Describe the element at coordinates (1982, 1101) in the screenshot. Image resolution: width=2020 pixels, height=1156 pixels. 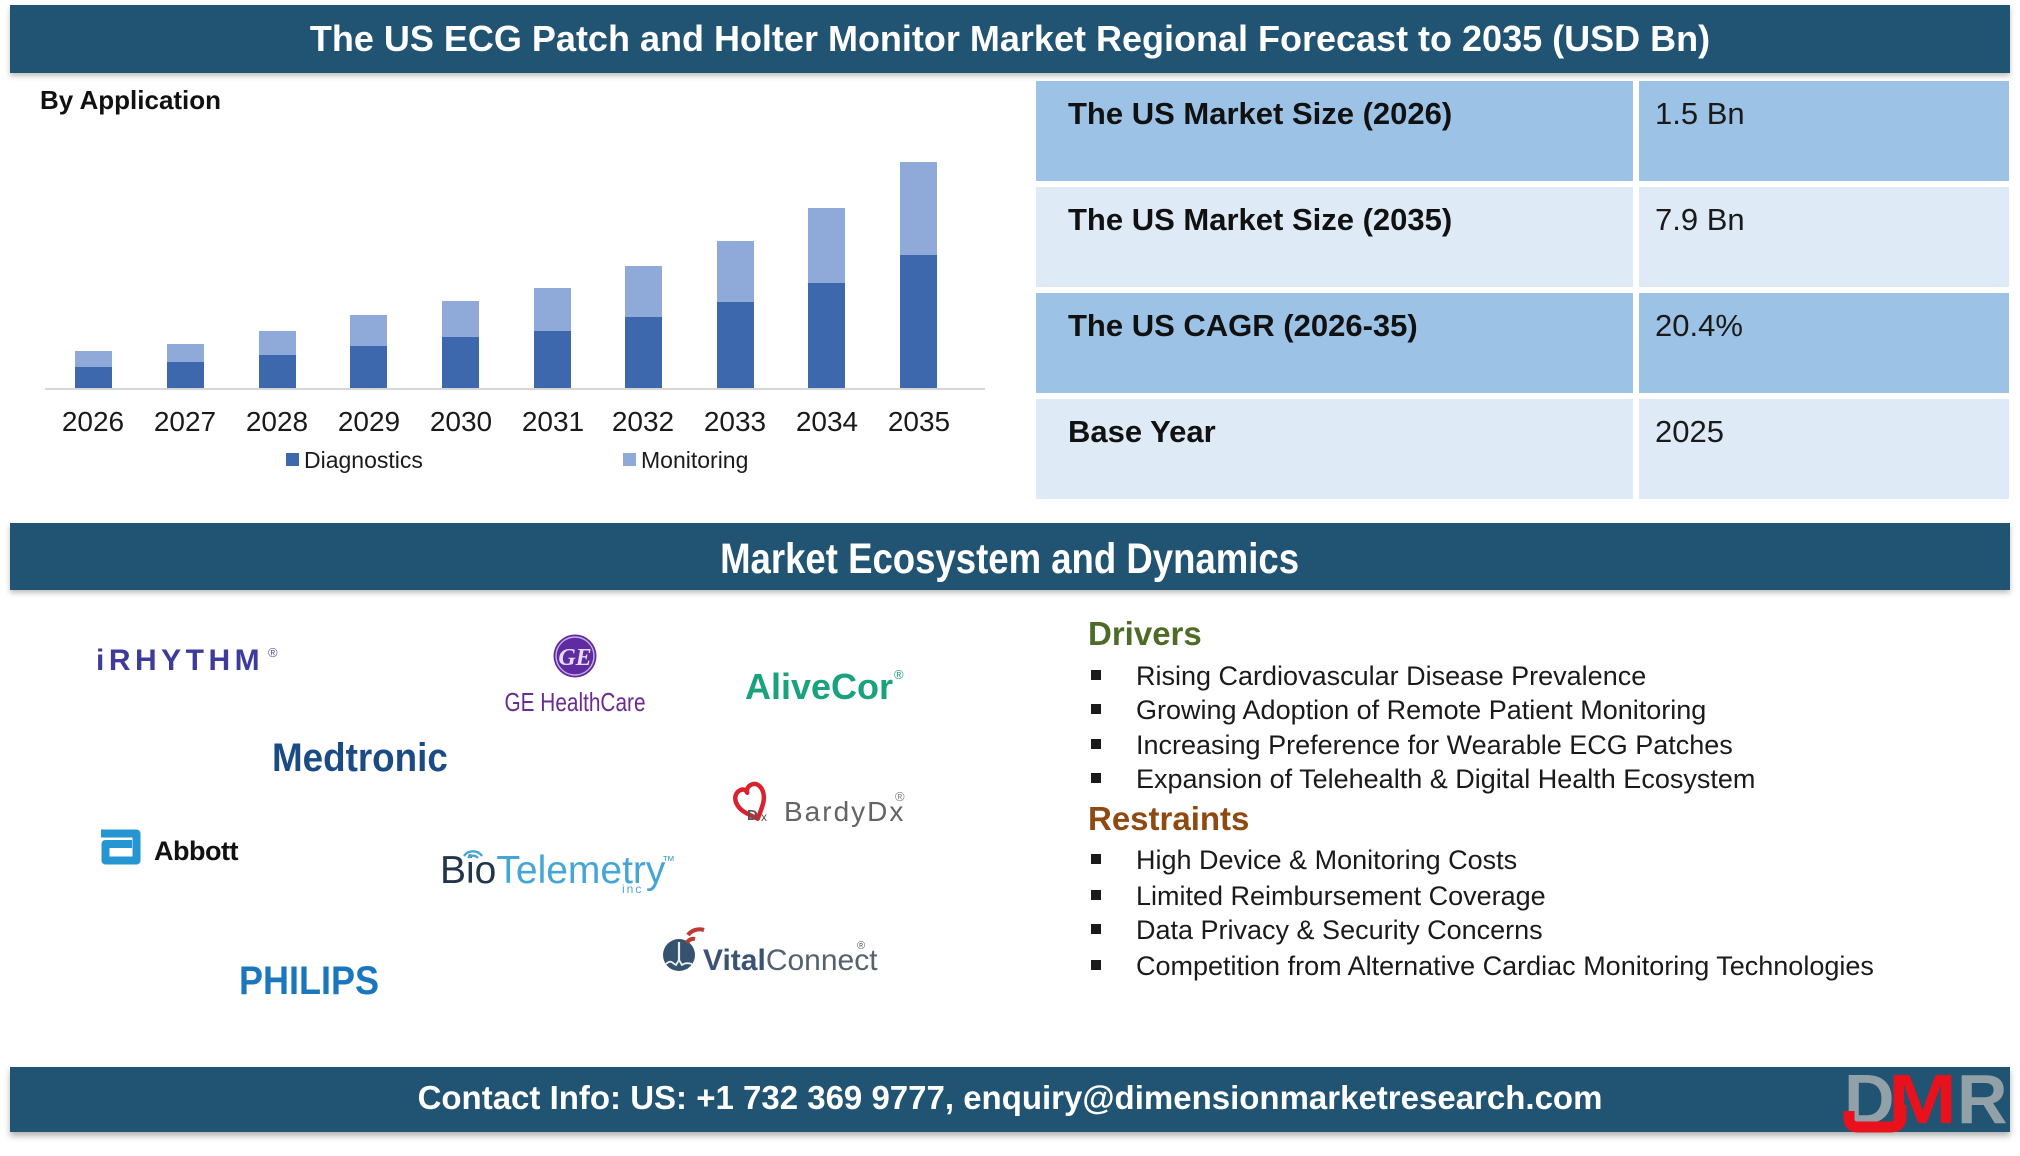
I see `svg-text: R` at that location.